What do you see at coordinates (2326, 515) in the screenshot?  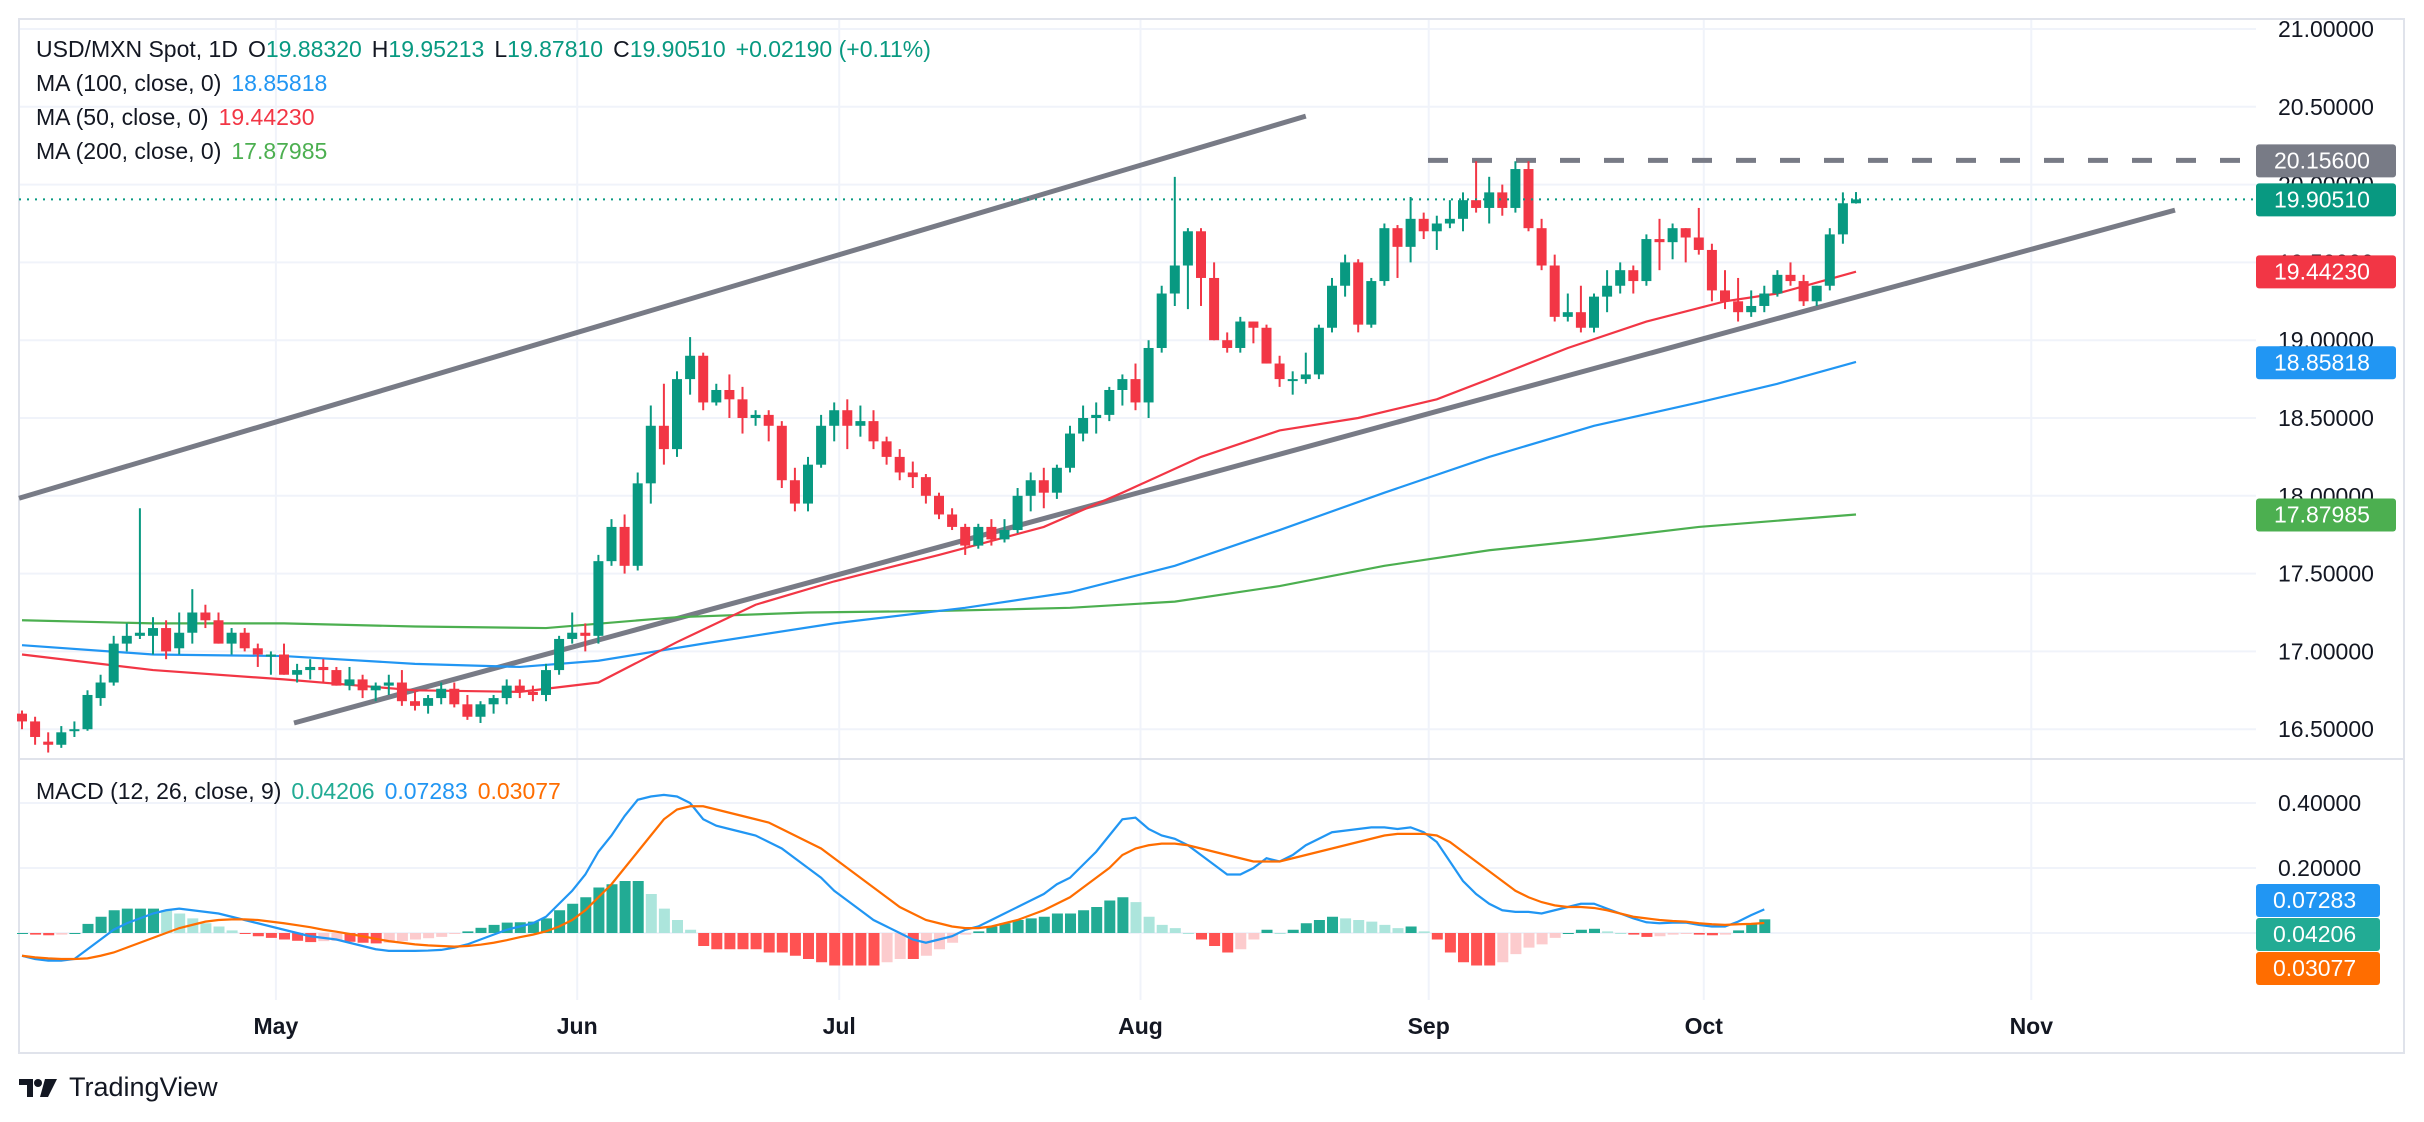 I see `ma200-tag` at bounding box center [2326, 515].